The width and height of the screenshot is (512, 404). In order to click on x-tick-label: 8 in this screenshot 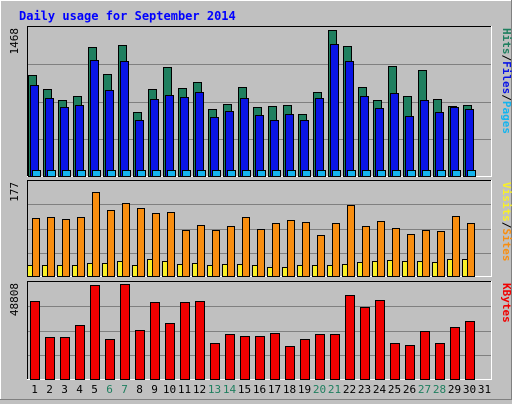, I will do `click(139, 389)`.